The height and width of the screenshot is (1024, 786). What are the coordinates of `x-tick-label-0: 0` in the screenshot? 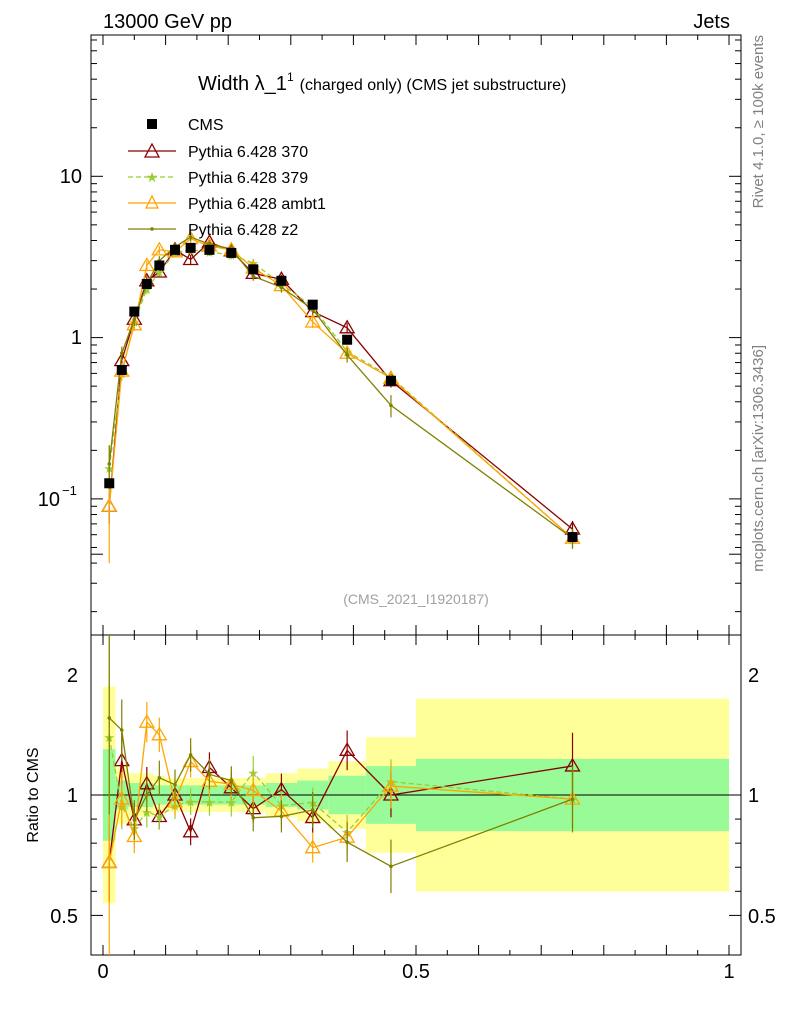 It's located at (102, 972).